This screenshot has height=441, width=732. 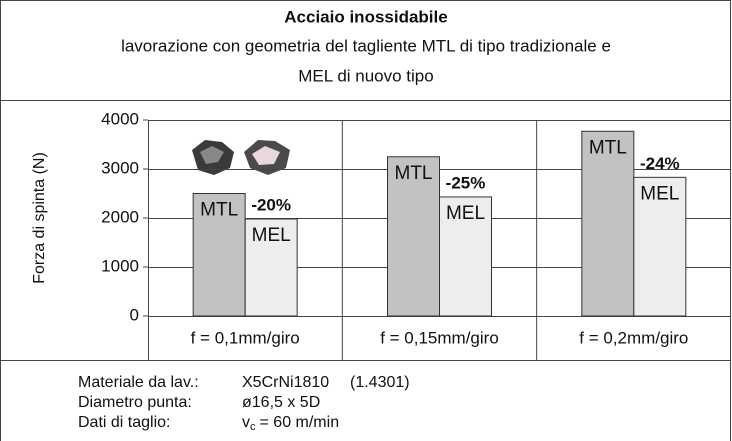 I want to click on y-tick-label: 3000, so click(x=120, y=167).